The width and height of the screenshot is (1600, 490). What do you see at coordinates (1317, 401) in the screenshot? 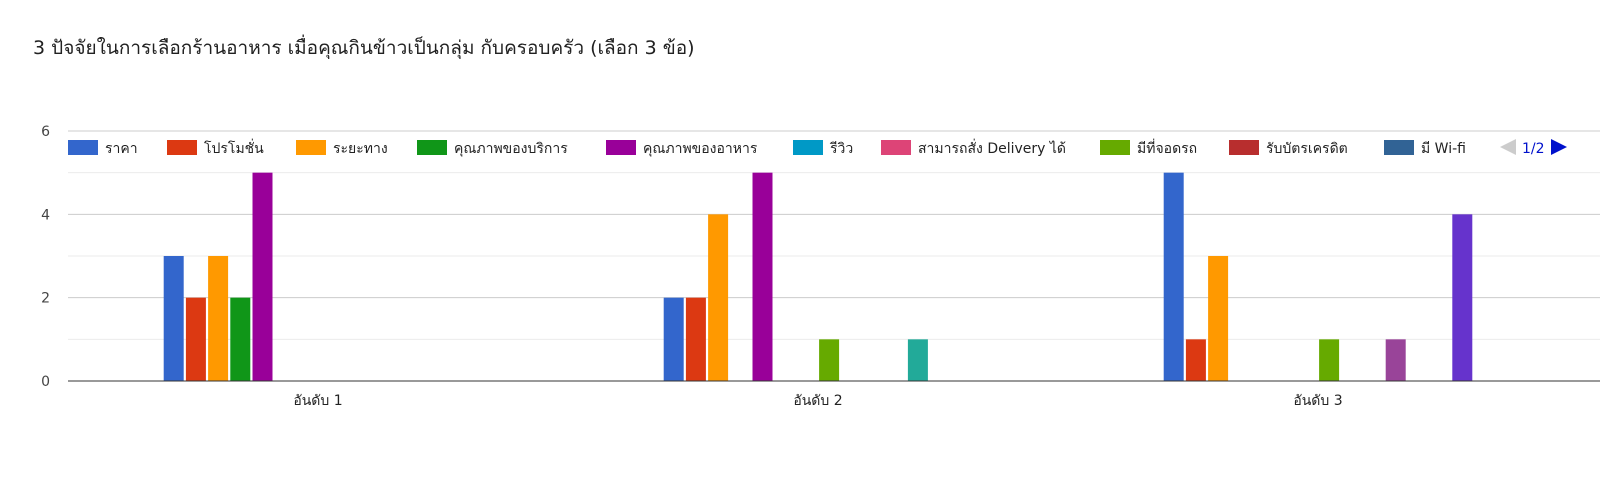
I see `x-tick-label: อันดับ 3` at bounding box center [1317, 401].